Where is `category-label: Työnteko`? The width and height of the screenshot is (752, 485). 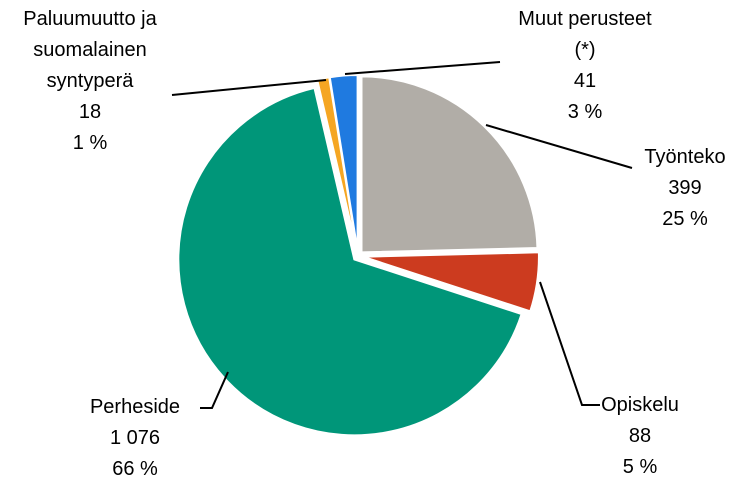
category-label: Työnteko is located at coordinates (685, 157).